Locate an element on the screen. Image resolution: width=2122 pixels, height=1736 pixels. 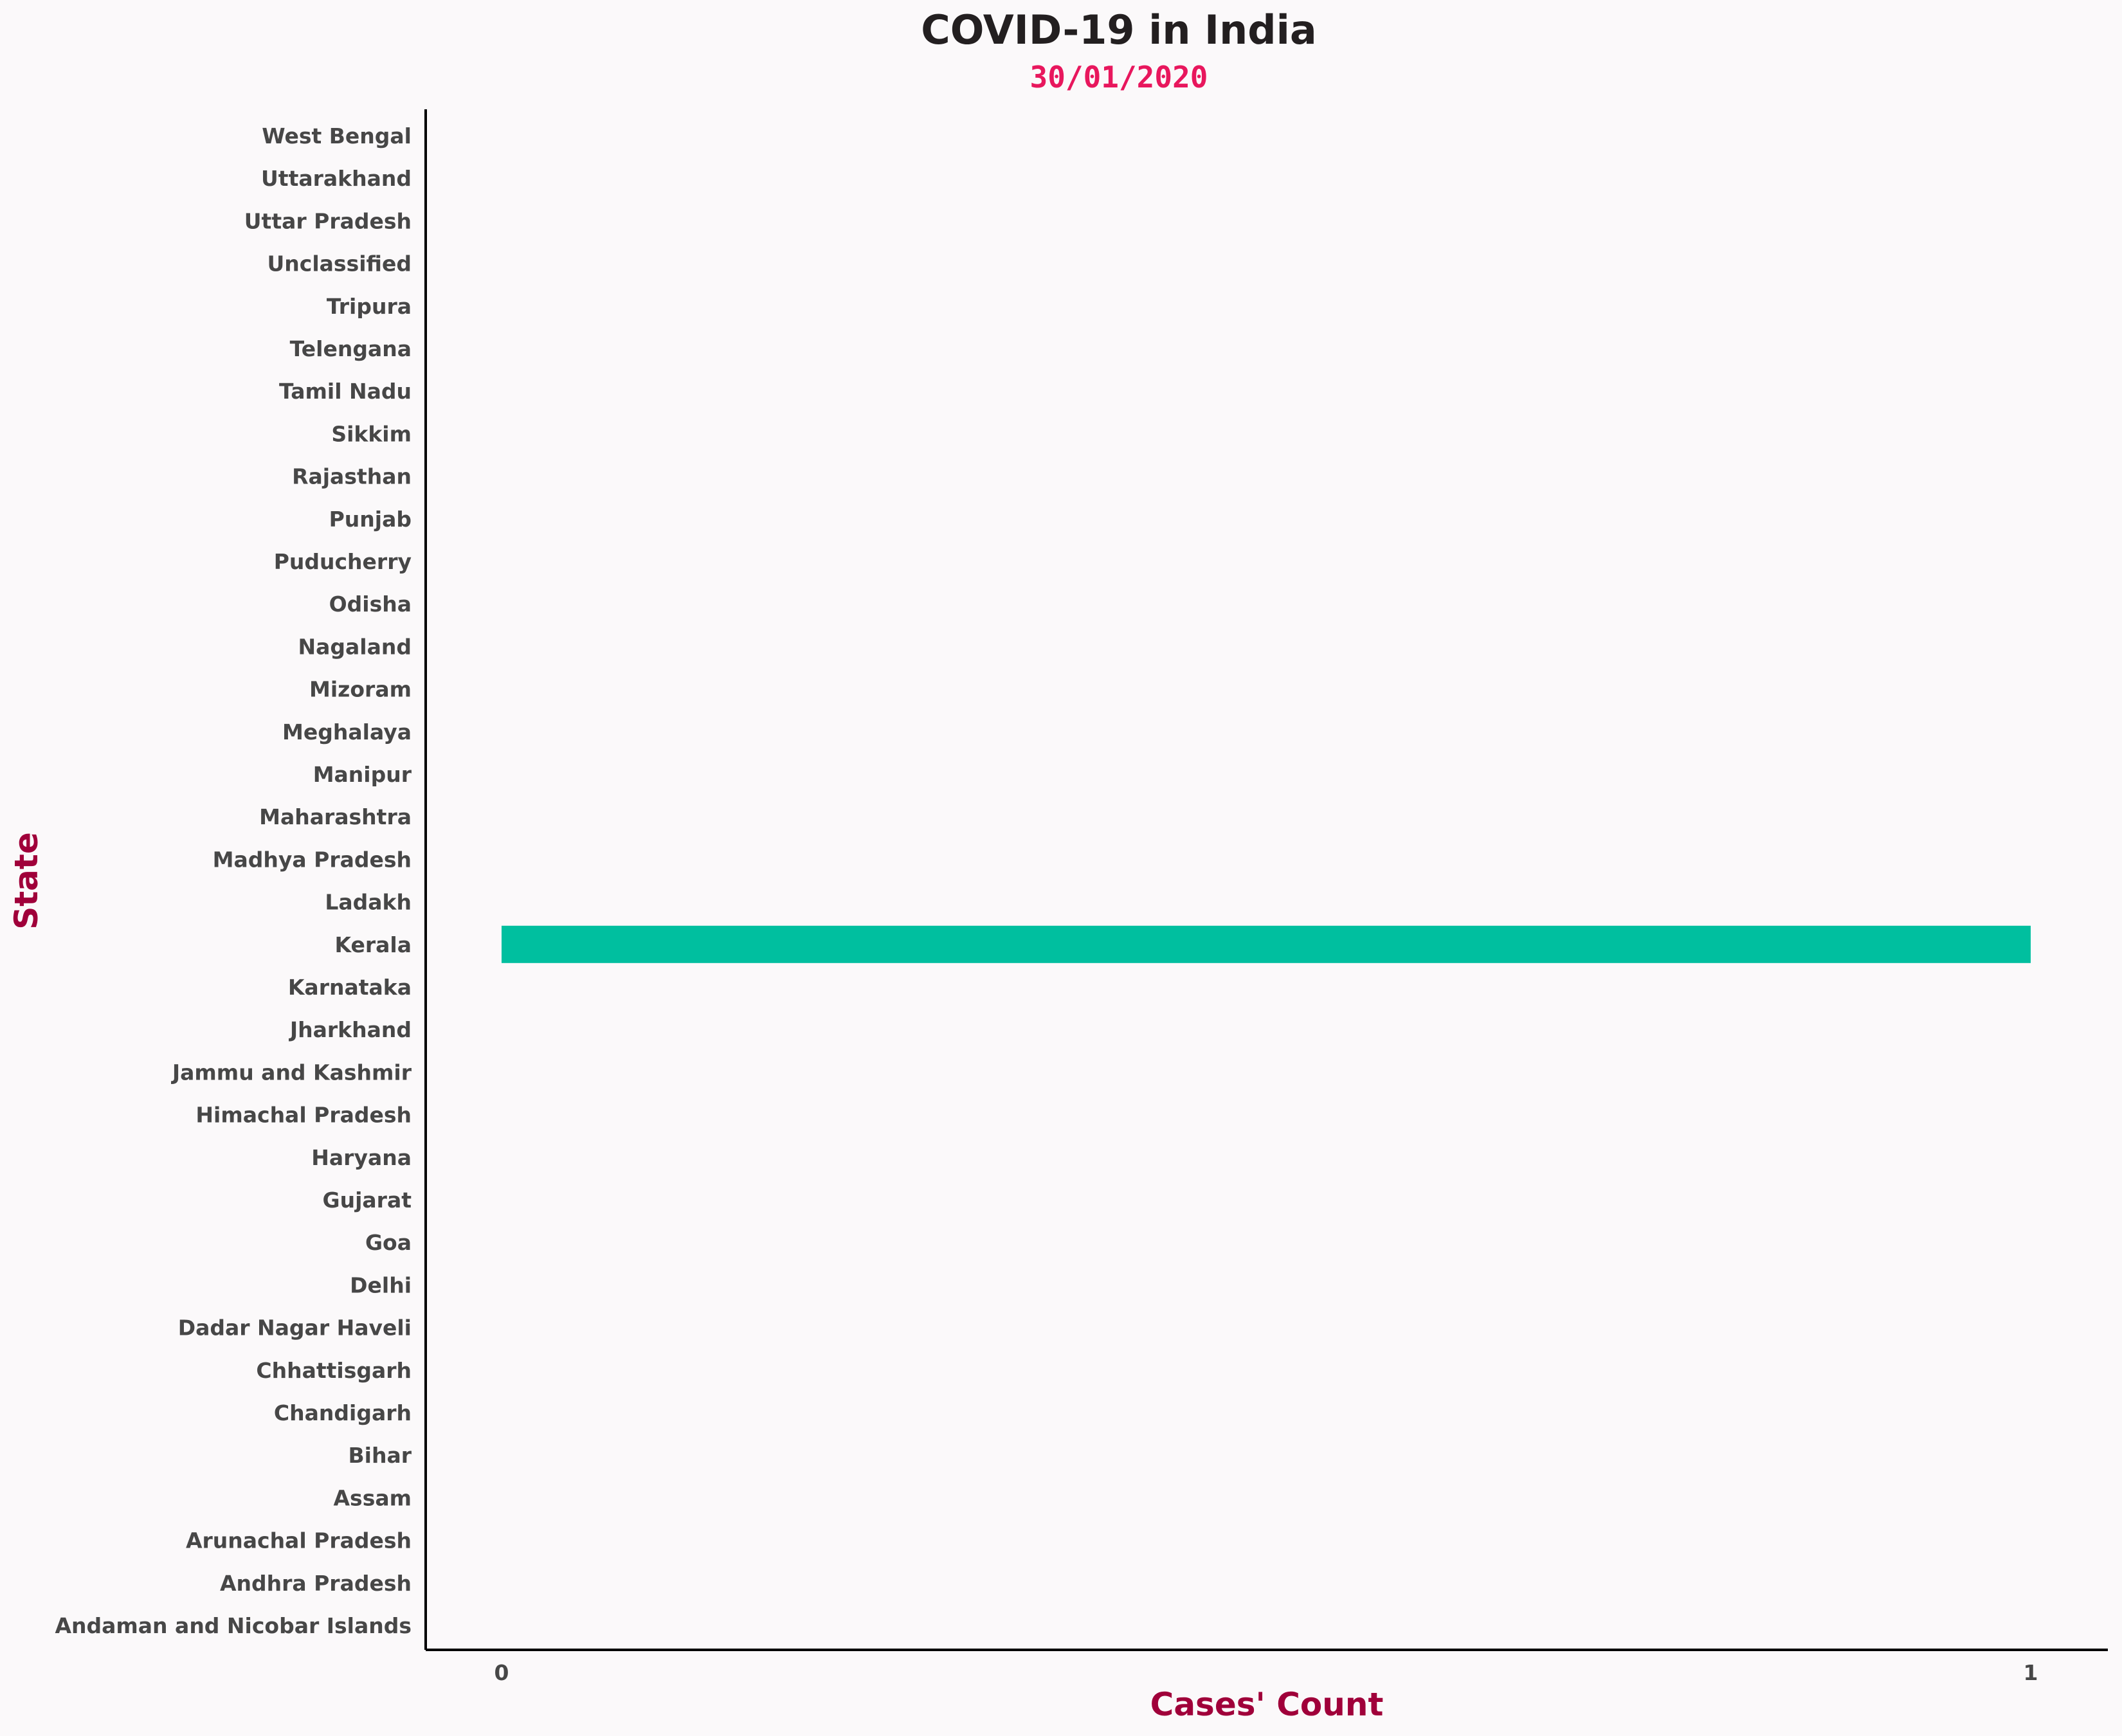
y-tick-label: Mizoram is located at coordinates (360, 689).